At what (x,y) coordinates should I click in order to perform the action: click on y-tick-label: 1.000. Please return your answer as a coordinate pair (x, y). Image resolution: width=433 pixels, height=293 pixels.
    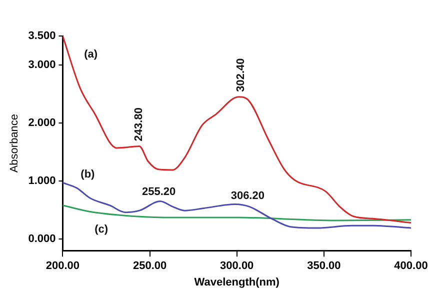
    Looking at the image, I should click on (42, 181).